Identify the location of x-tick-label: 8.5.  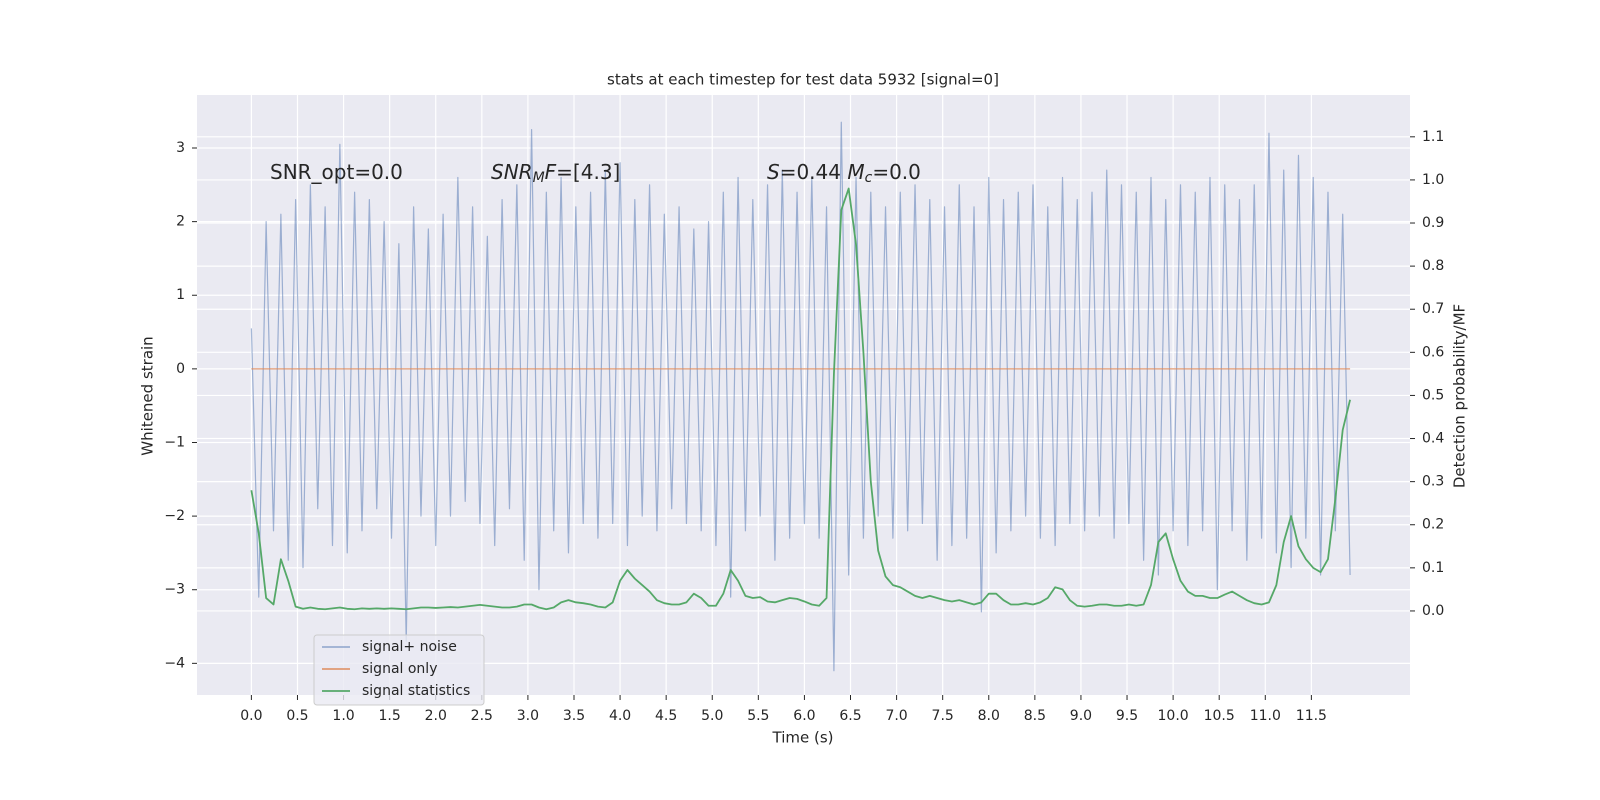
(1035, 716).